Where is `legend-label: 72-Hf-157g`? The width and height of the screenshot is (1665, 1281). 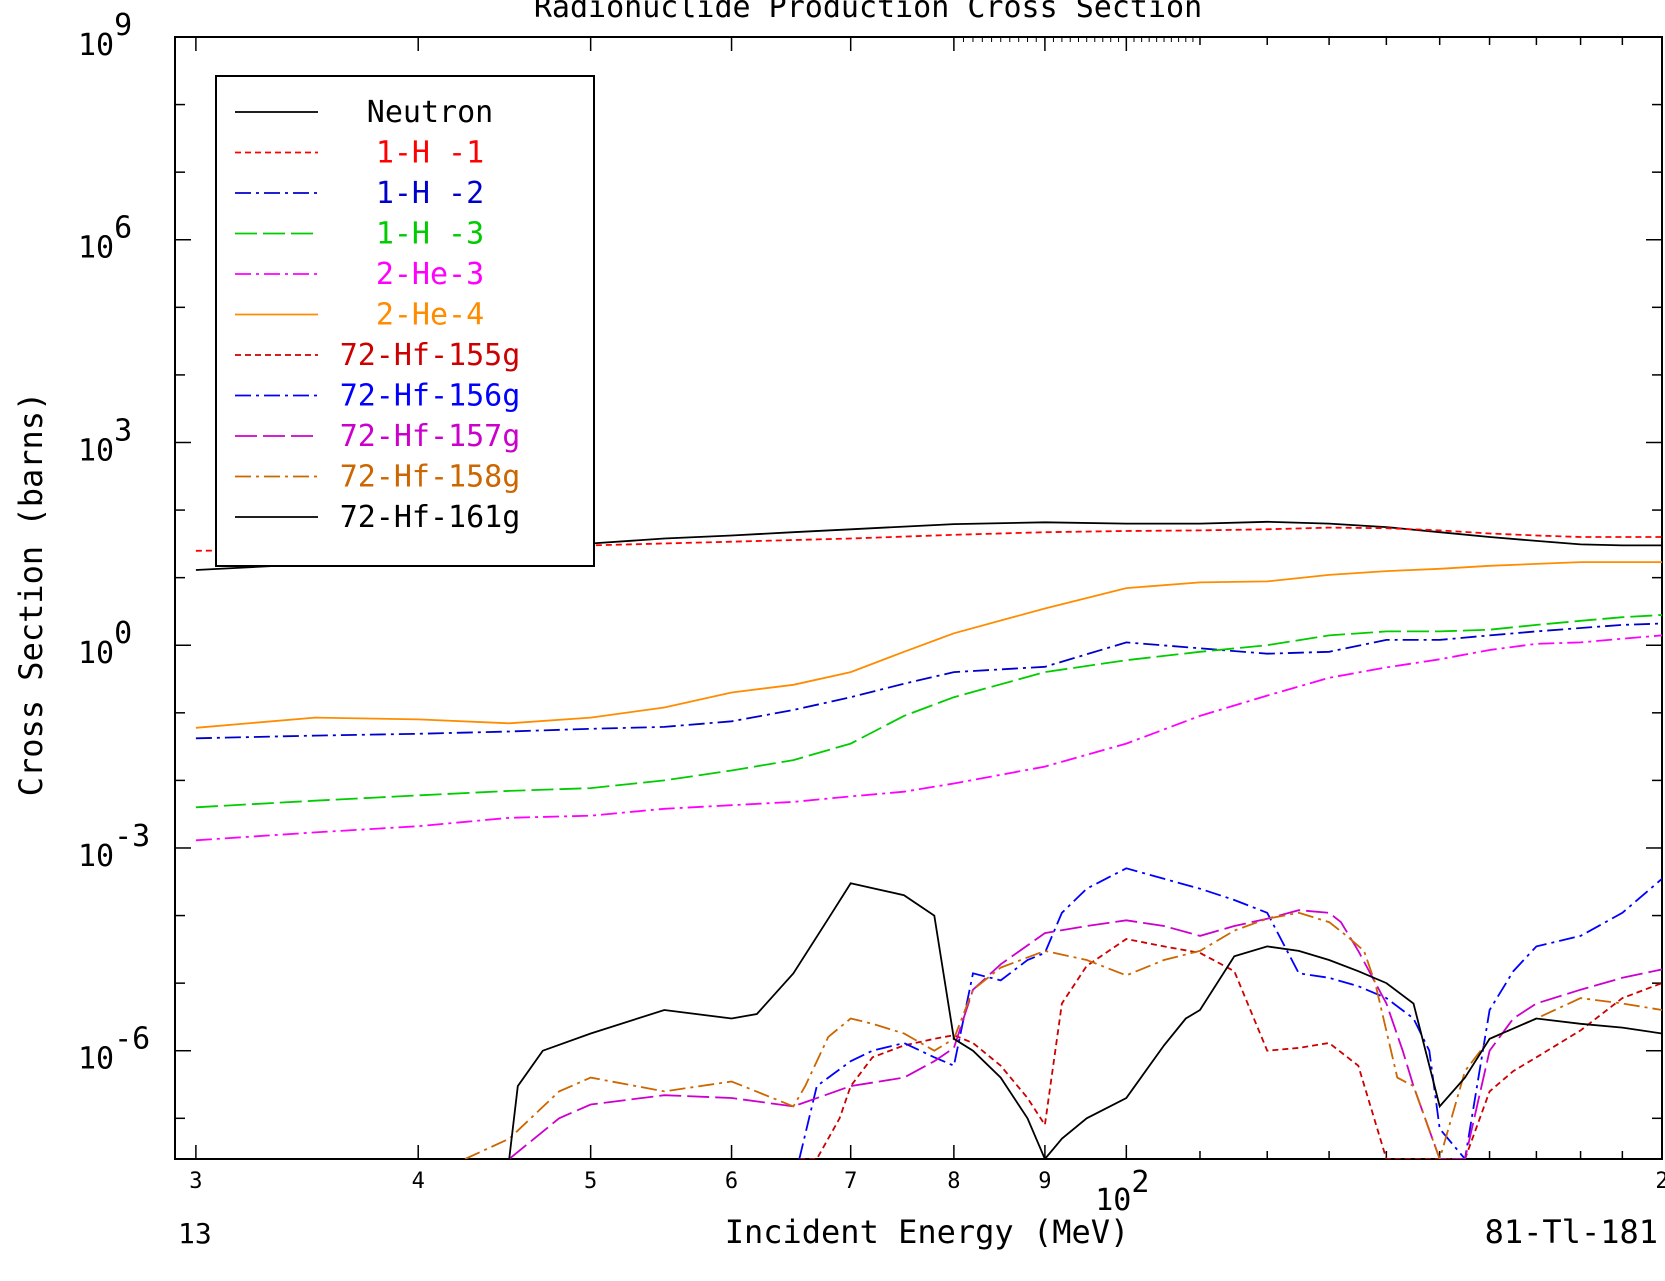 legend-label: 72-Hf-157g is located at coordinates (430, 436).